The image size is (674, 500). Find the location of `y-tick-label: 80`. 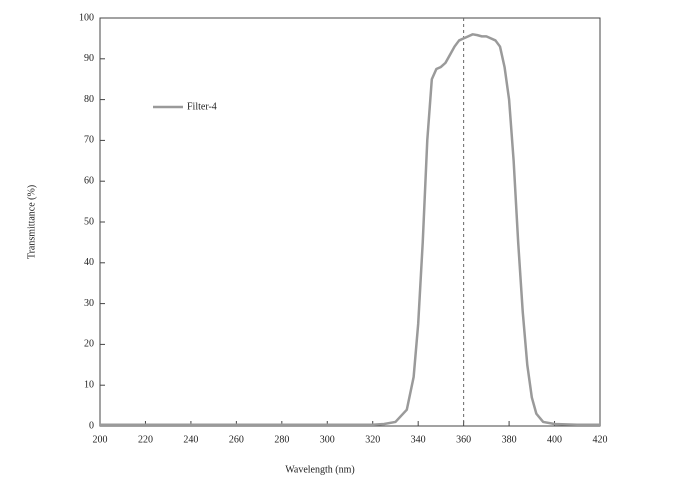

y-tick-label: 80 is located at coordinates (89, 99).